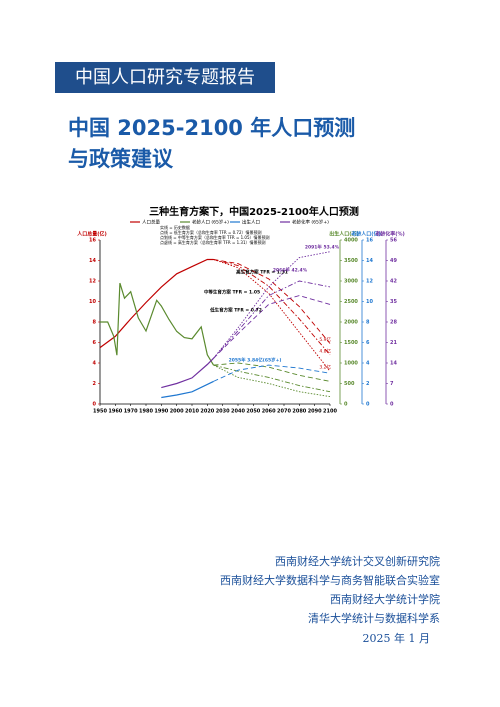 This screenshot has width=500, height=707. Describe the element at coordinates (374, 618) in the screenshot. I see `affiliation: 清华大学统计与数据科学系` at that location.